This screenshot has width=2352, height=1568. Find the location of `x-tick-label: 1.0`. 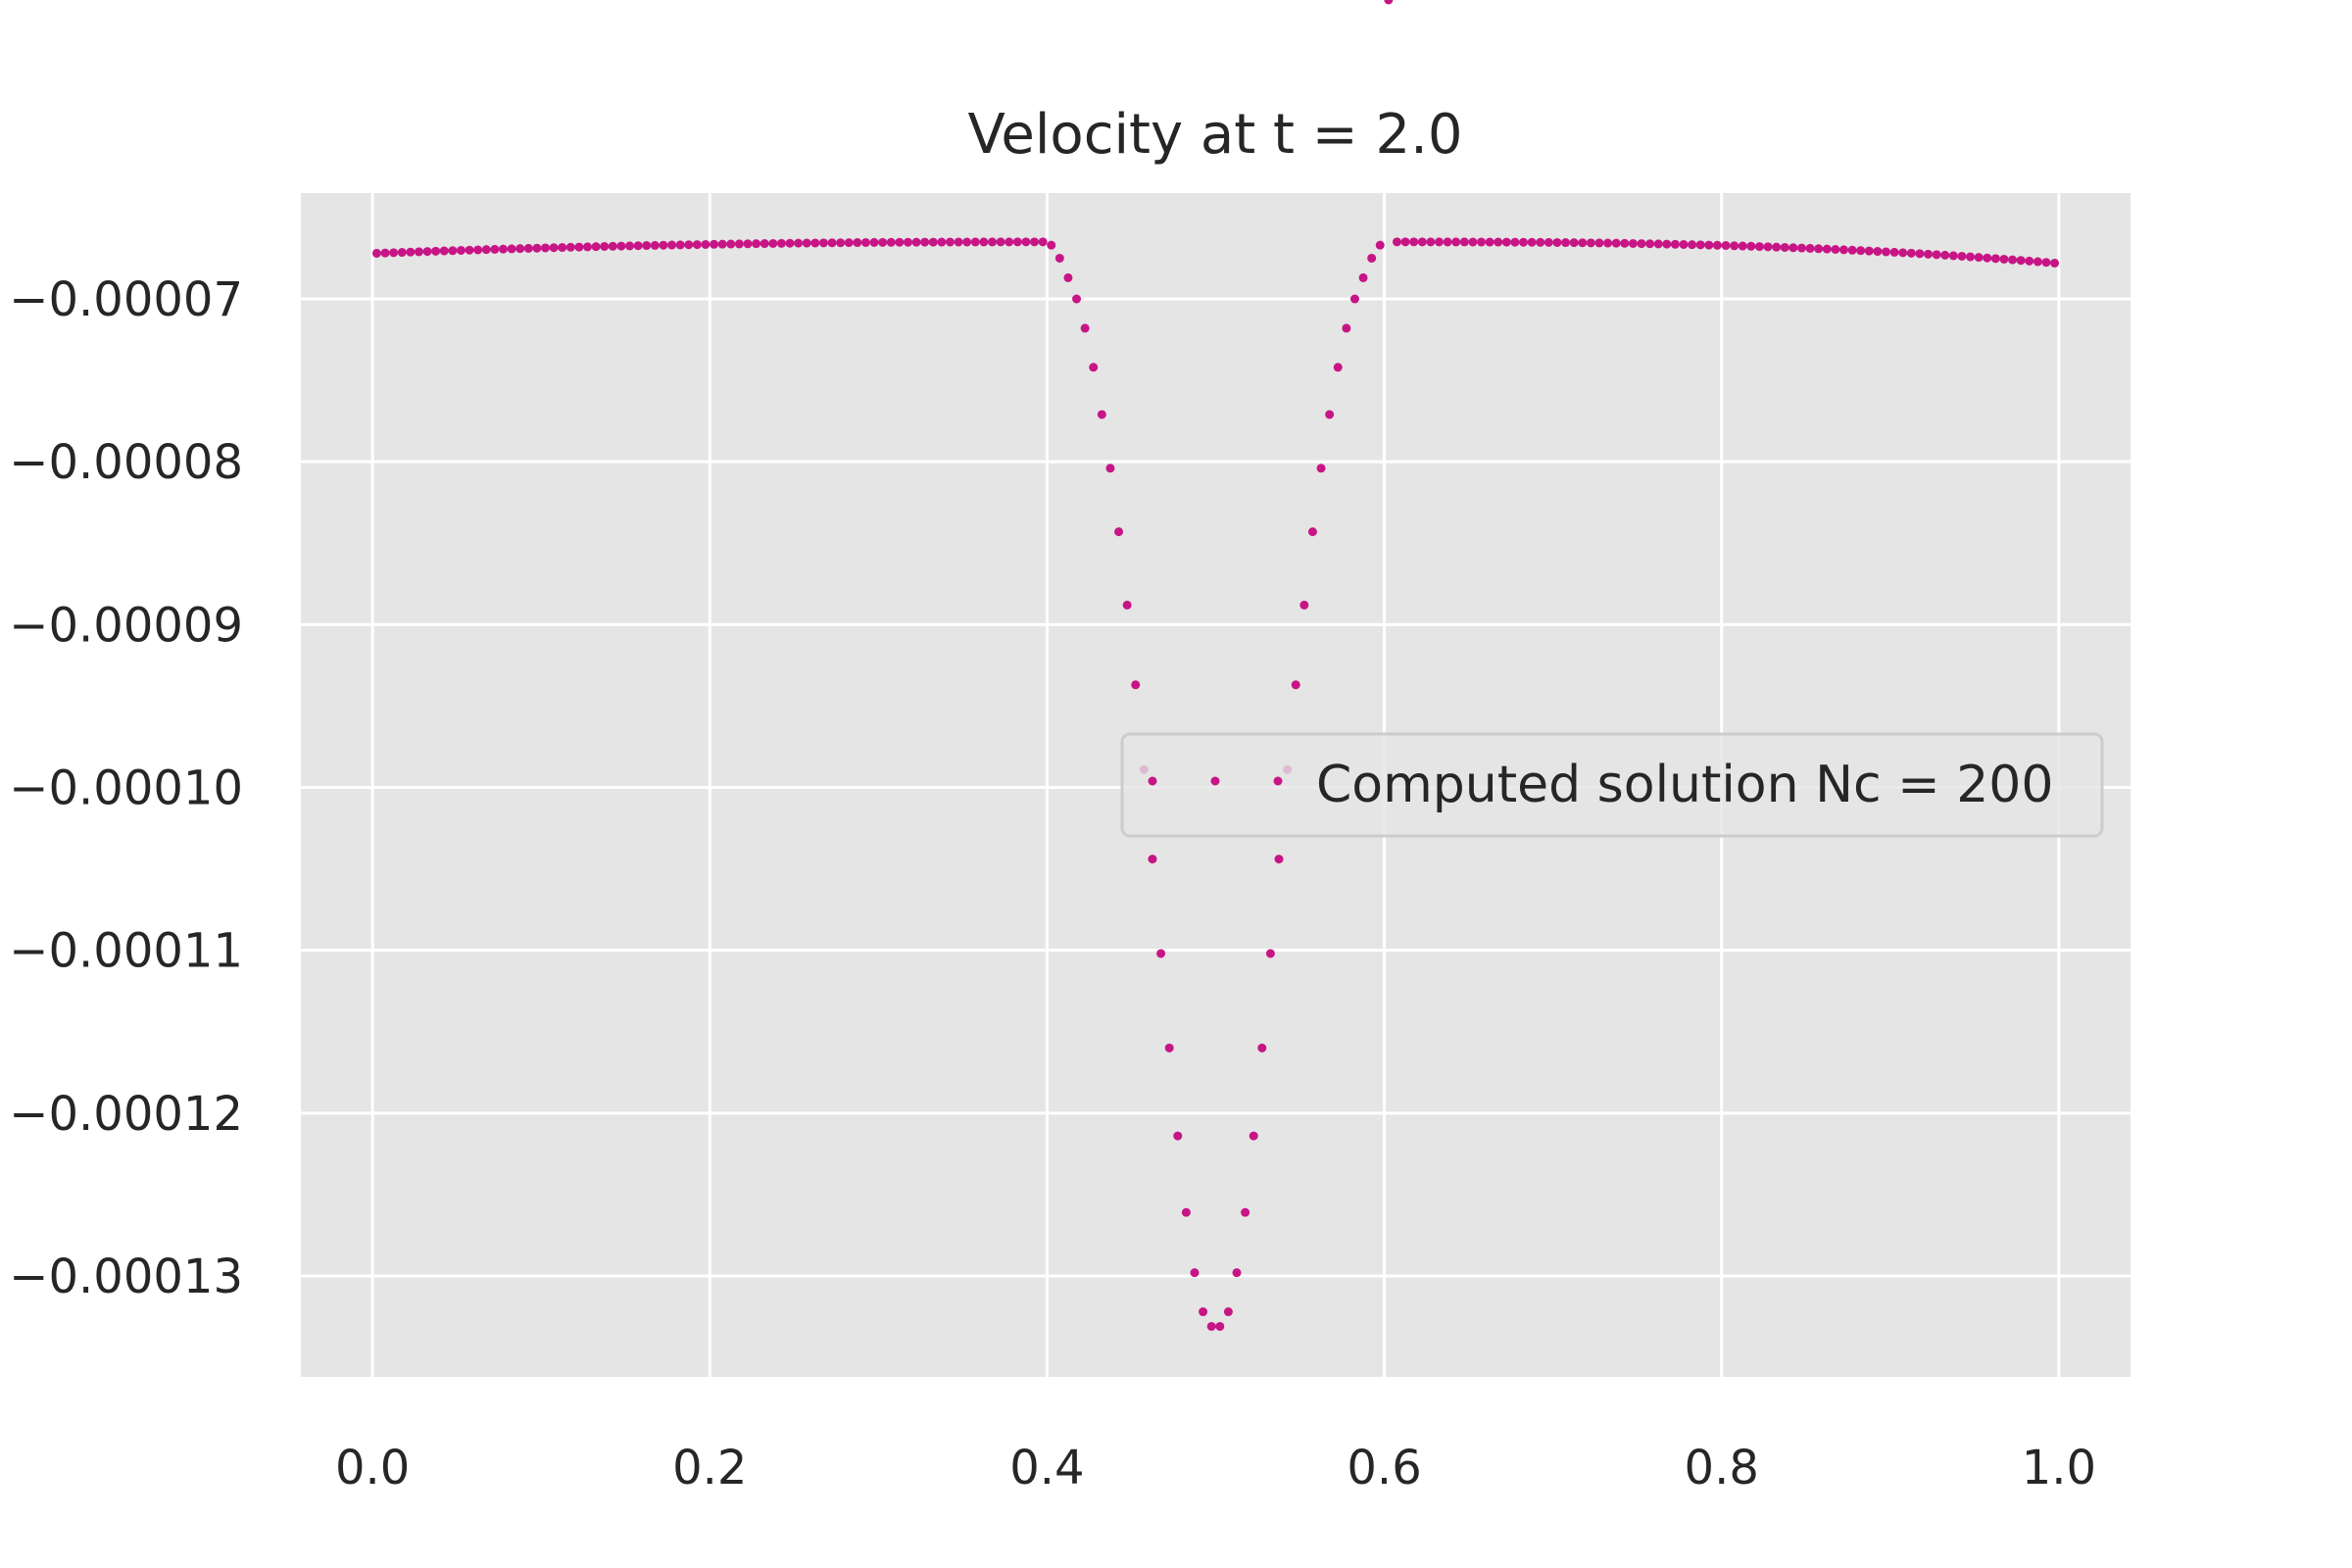

x-tick-label: 1.0 is located at coordinates (2059, 1468).